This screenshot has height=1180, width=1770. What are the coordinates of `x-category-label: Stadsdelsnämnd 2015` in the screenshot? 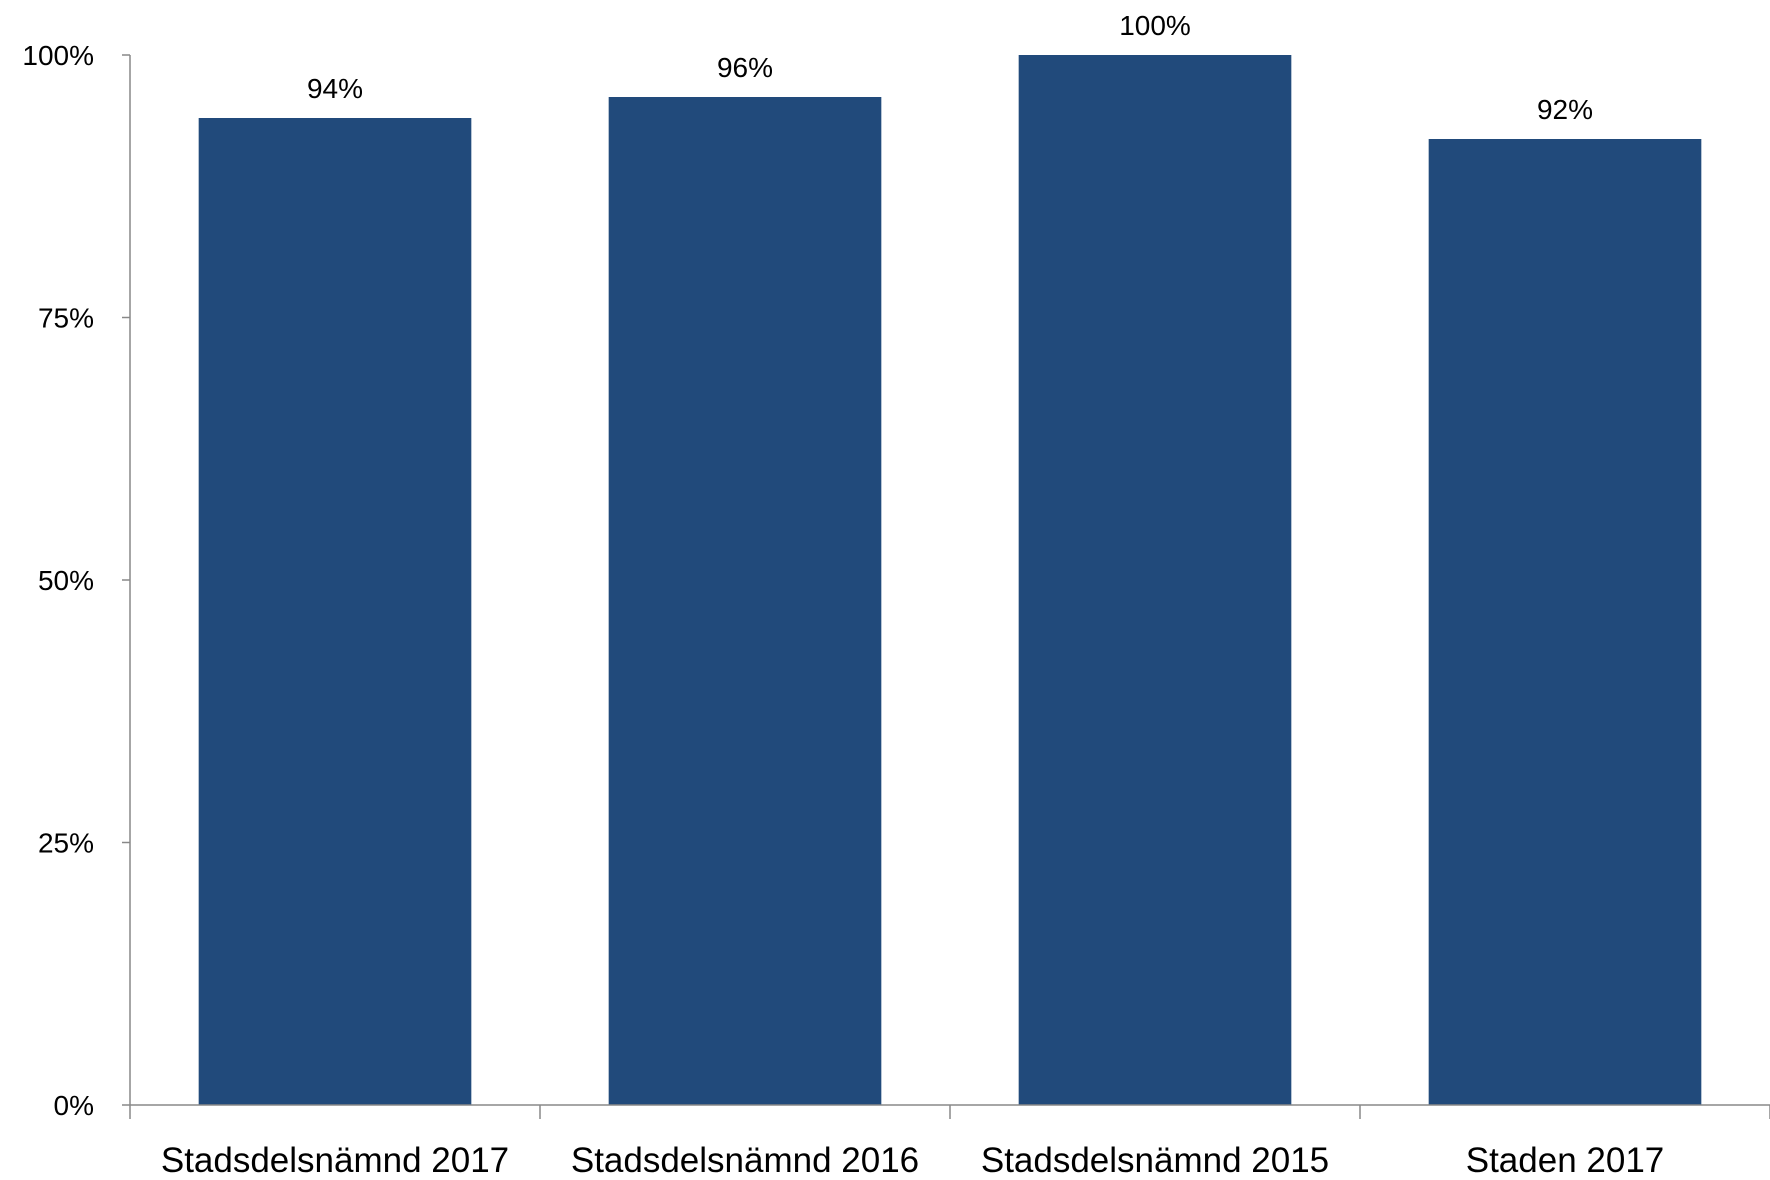 It's located at (1155, 1160).